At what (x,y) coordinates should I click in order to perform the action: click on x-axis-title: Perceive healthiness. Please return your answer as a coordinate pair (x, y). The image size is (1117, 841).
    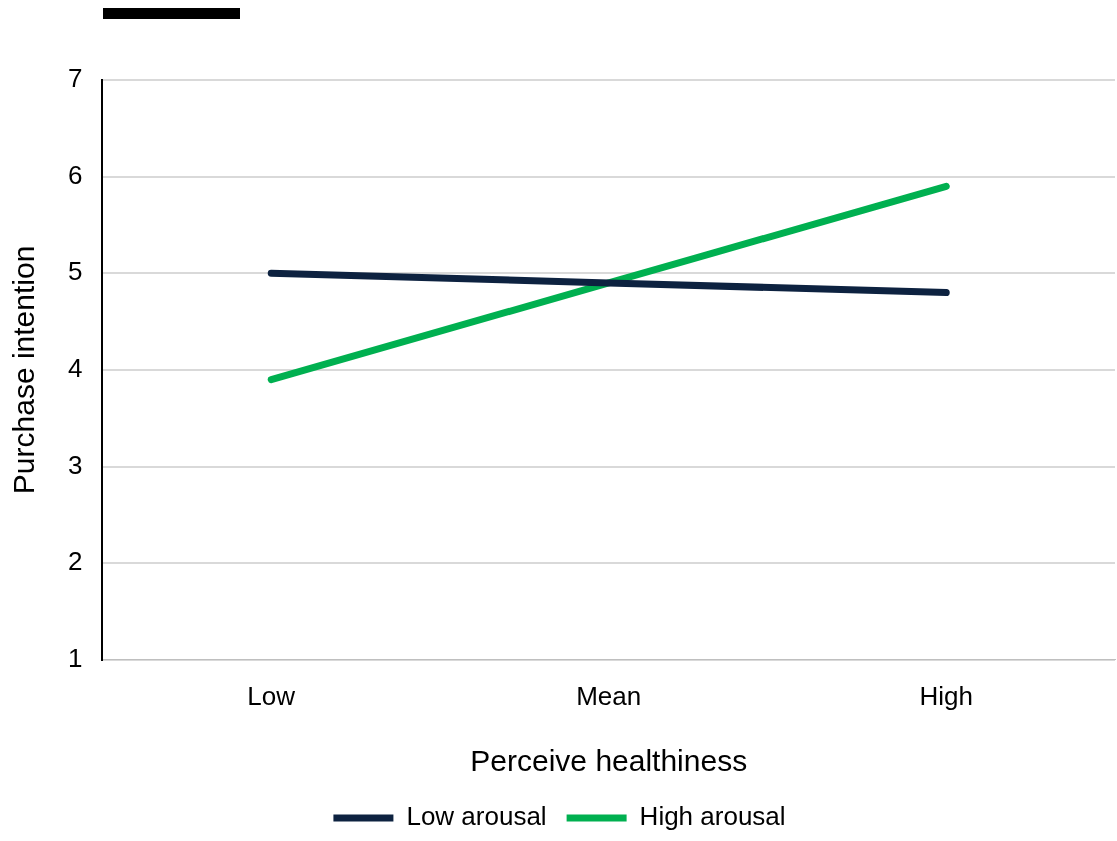
    Looking at the image, I should click on (609, 761).